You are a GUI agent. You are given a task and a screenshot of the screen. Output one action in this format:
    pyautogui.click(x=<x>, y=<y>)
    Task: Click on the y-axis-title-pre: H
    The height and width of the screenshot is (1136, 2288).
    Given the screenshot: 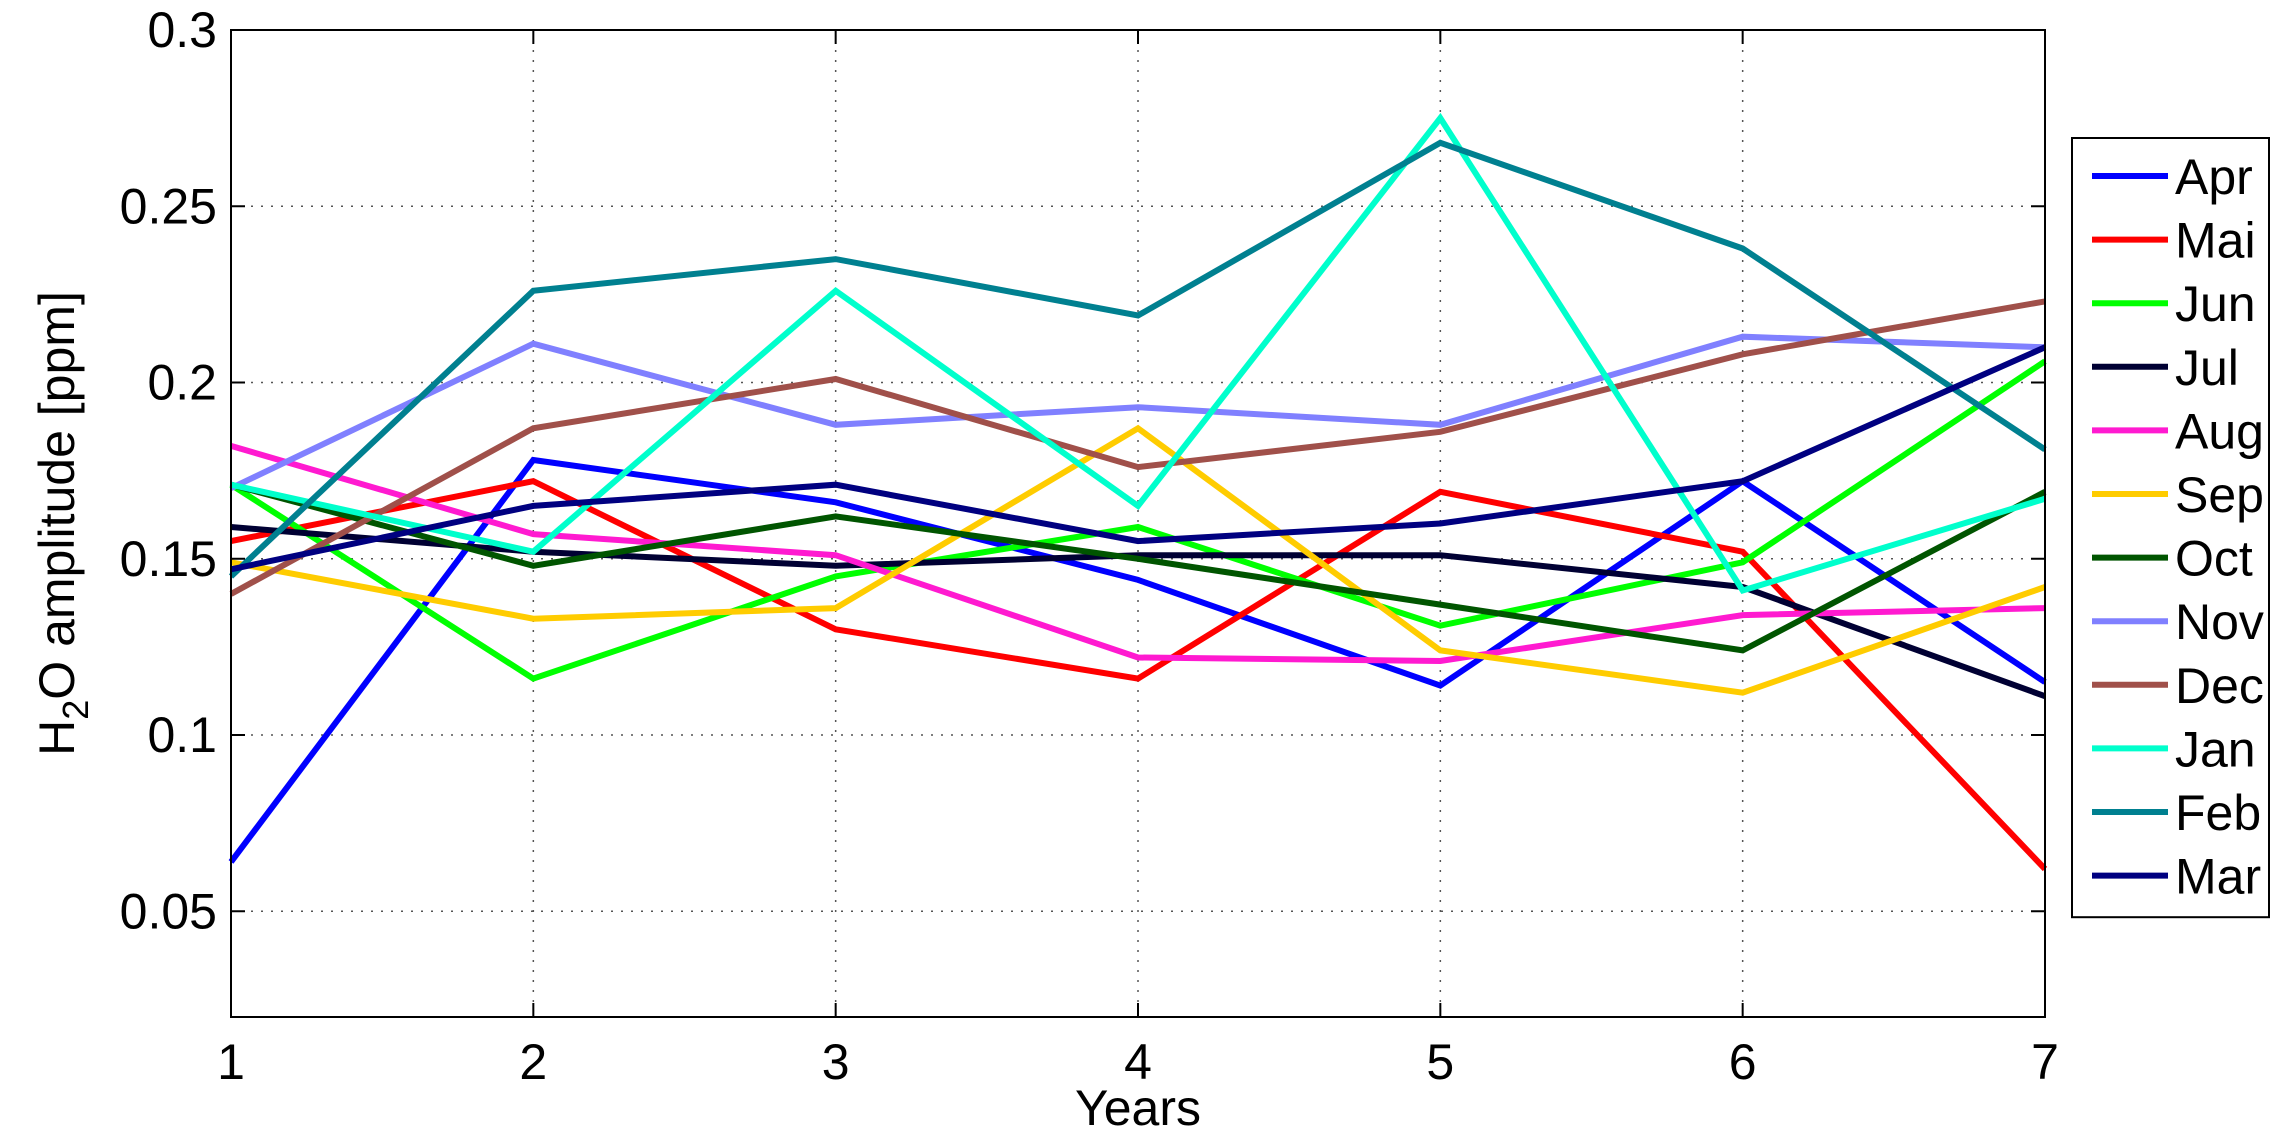 What is the action you would take?
    pyautogui.click(x=57, y=738)
    